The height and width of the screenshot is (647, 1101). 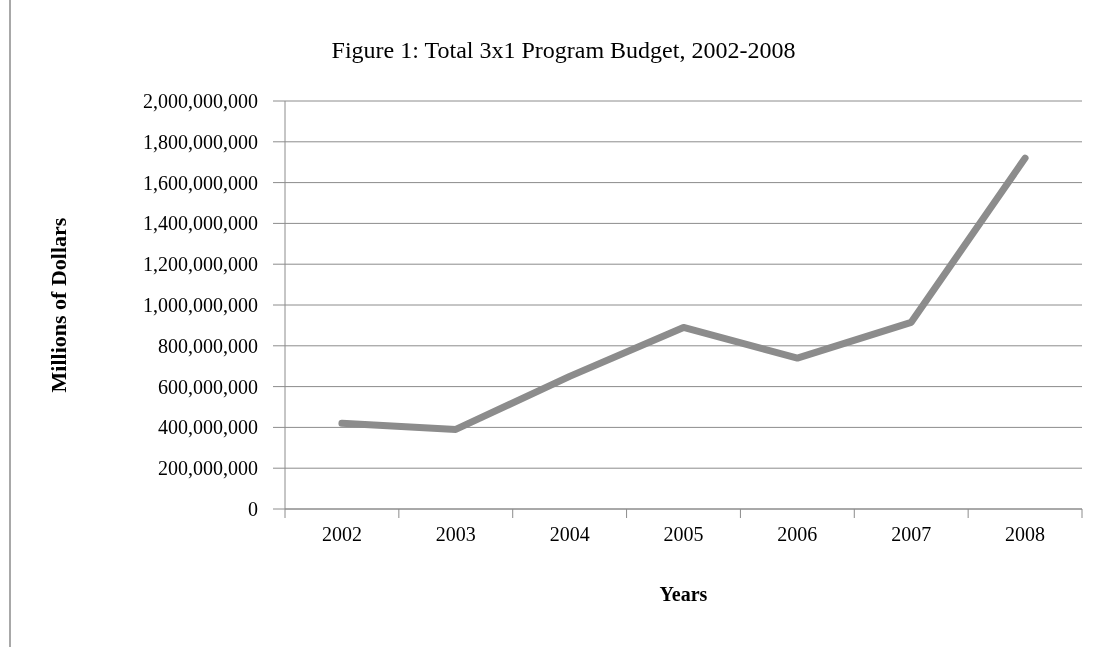 What do you see at coordinates (563, 50) in the screenshot?
I see `chart-title: Figure 1: Total 3x1 Program Budget, 2002-2008` at bounding box center [563, 50].